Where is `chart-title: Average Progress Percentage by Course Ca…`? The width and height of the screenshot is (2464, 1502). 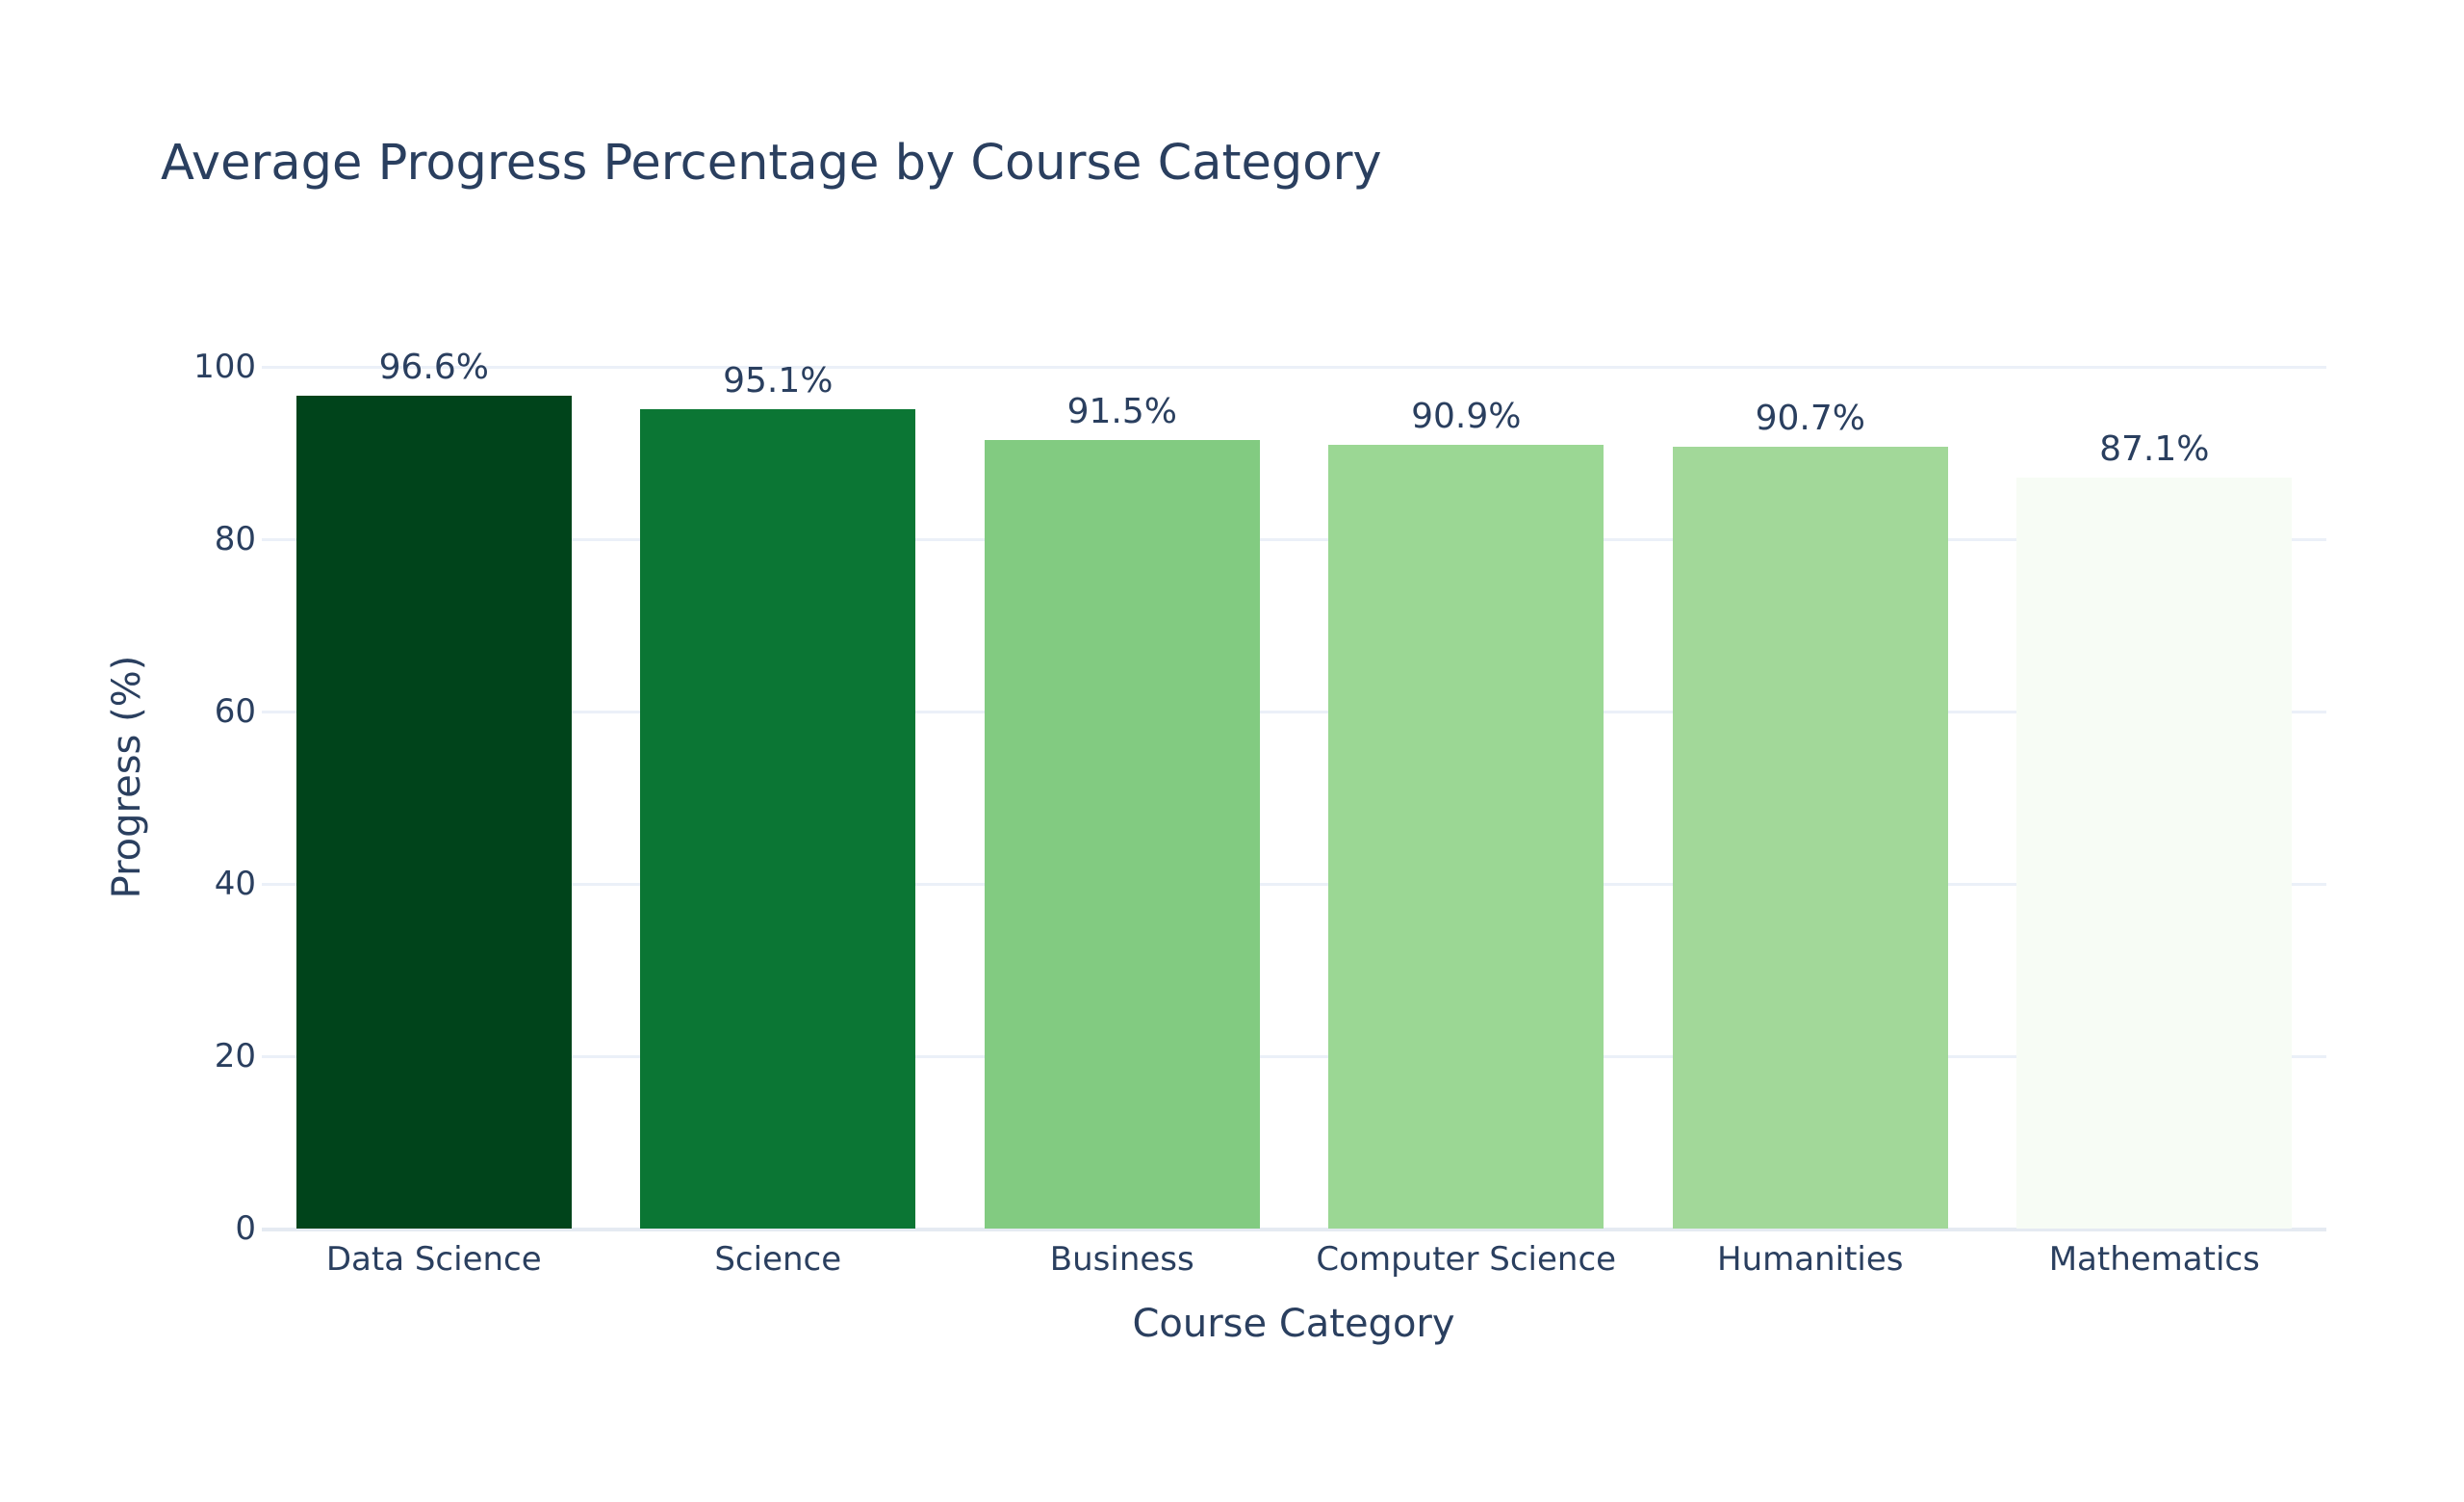
chart-title: Average Progress Percentage by Course Ca… is located at coordinates (771, 163).